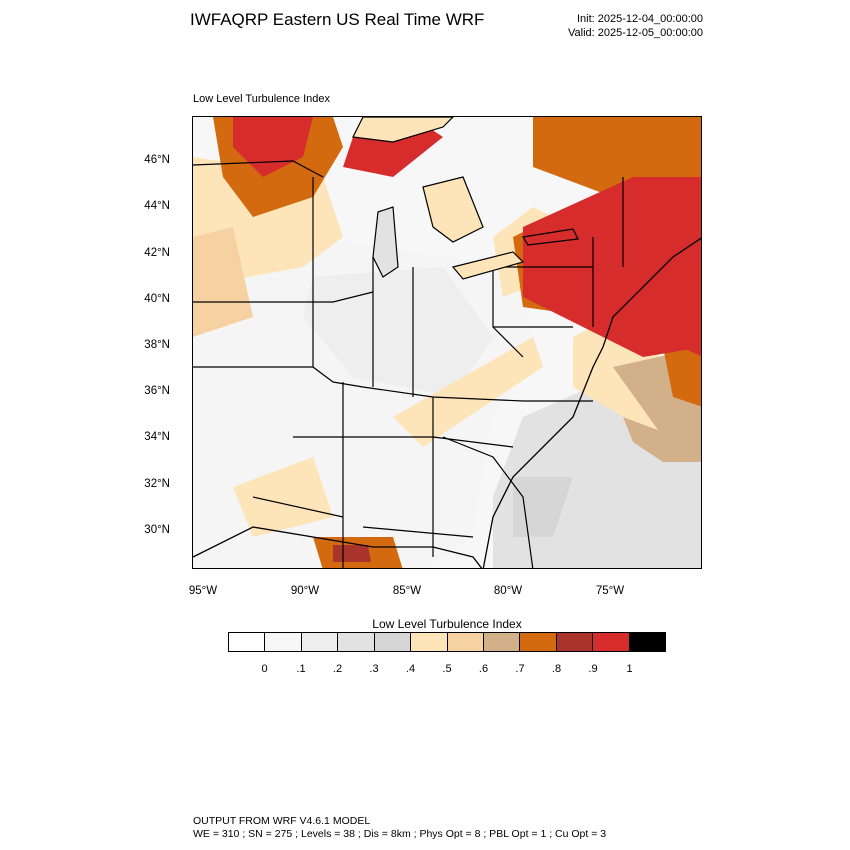 Image resolution: width=850 pixels, height=850 pixels. I want to click on colorbar-tick-label: 0, so click(264, 669).